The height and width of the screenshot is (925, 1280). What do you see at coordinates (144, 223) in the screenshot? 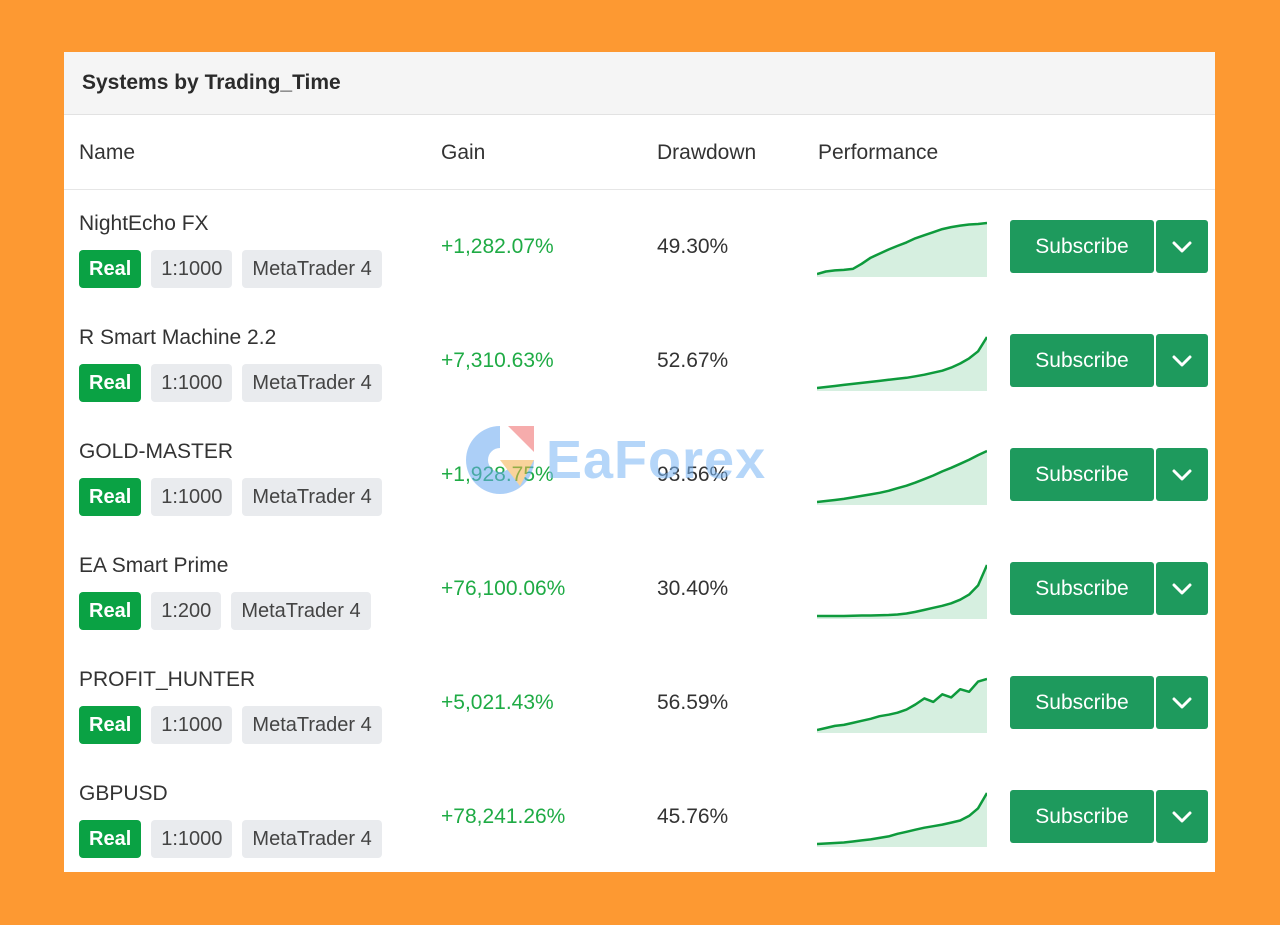
I see `system-name: NightEcho FX` at bounding box center [144, 223].